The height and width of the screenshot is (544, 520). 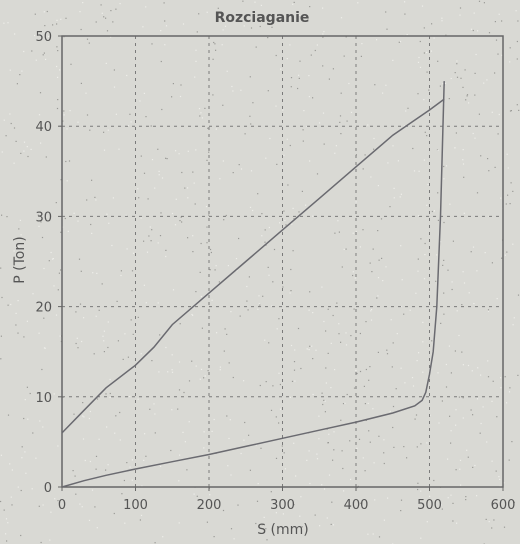 I want to click on y-tick-label: 40, so click(x=43, y=127).